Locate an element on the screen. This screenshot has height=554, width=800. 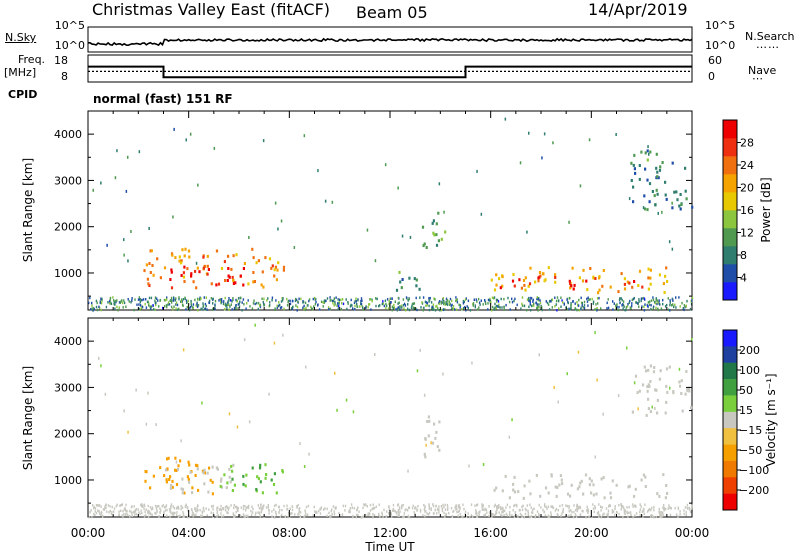
freq-panel: 18 8 60 0 is located at coordinates (388, 68).